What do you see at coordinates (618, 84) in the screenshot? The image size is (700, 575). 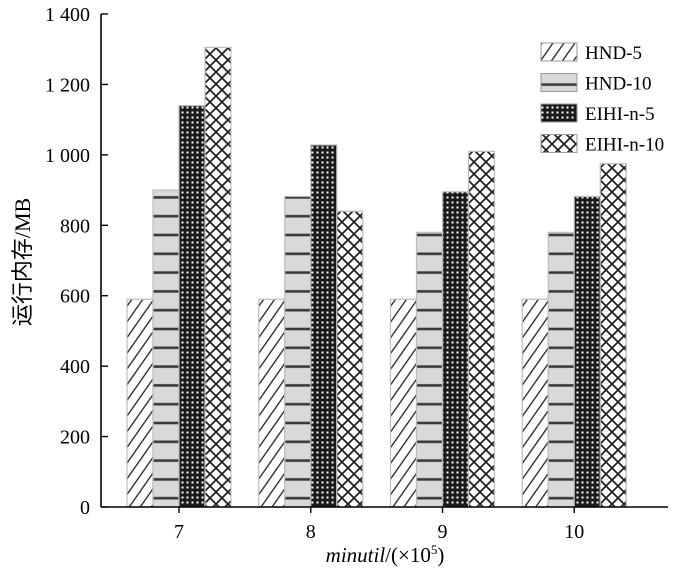 I see `legend-label: HND-10` at bounding box center [618, 84].